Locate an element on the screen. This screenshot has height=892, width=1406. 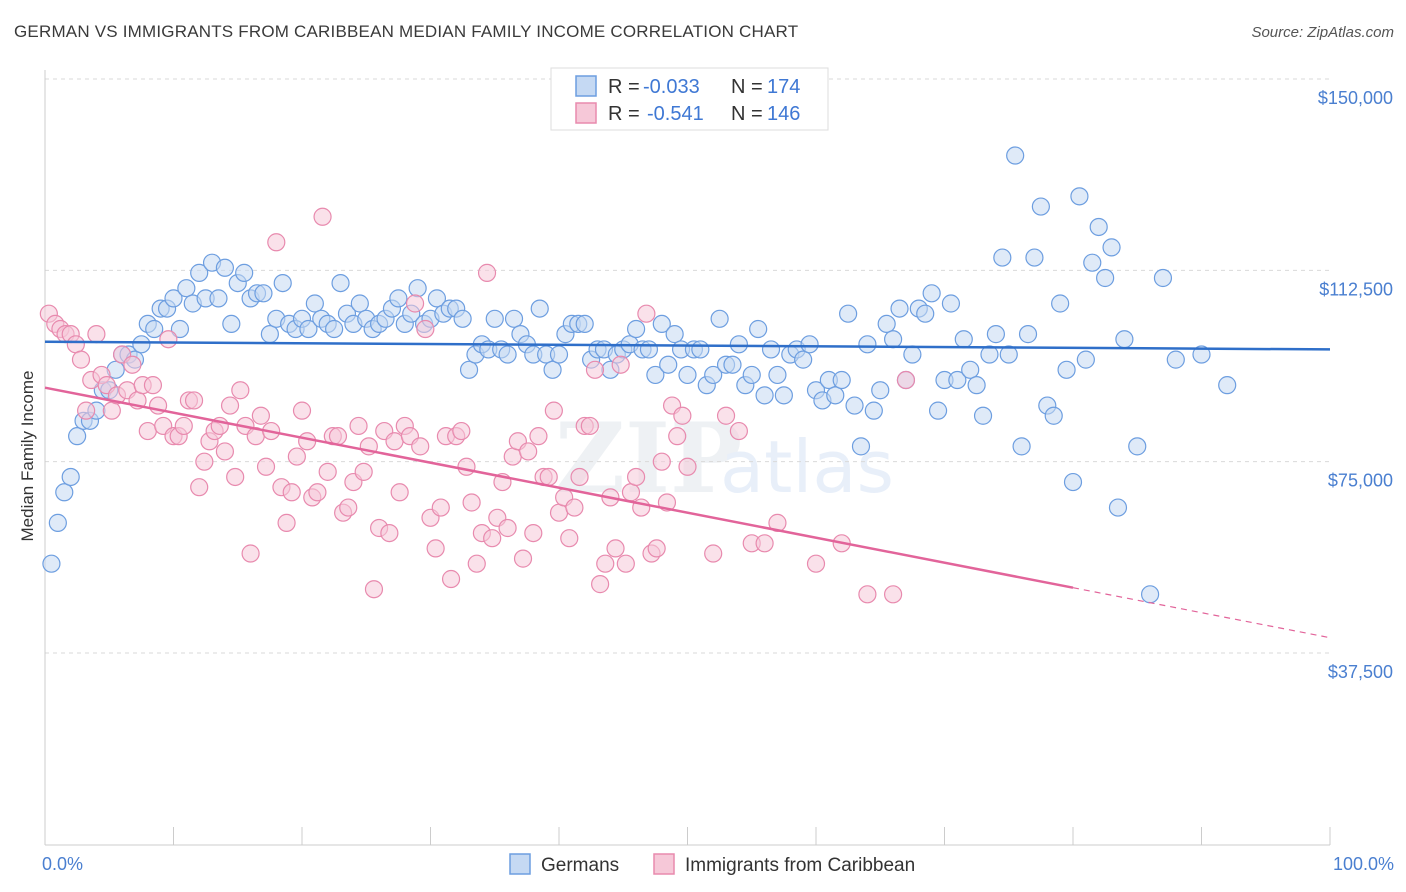
y-tick-label-1: $112,500 is located at coordinates (1356, 289).